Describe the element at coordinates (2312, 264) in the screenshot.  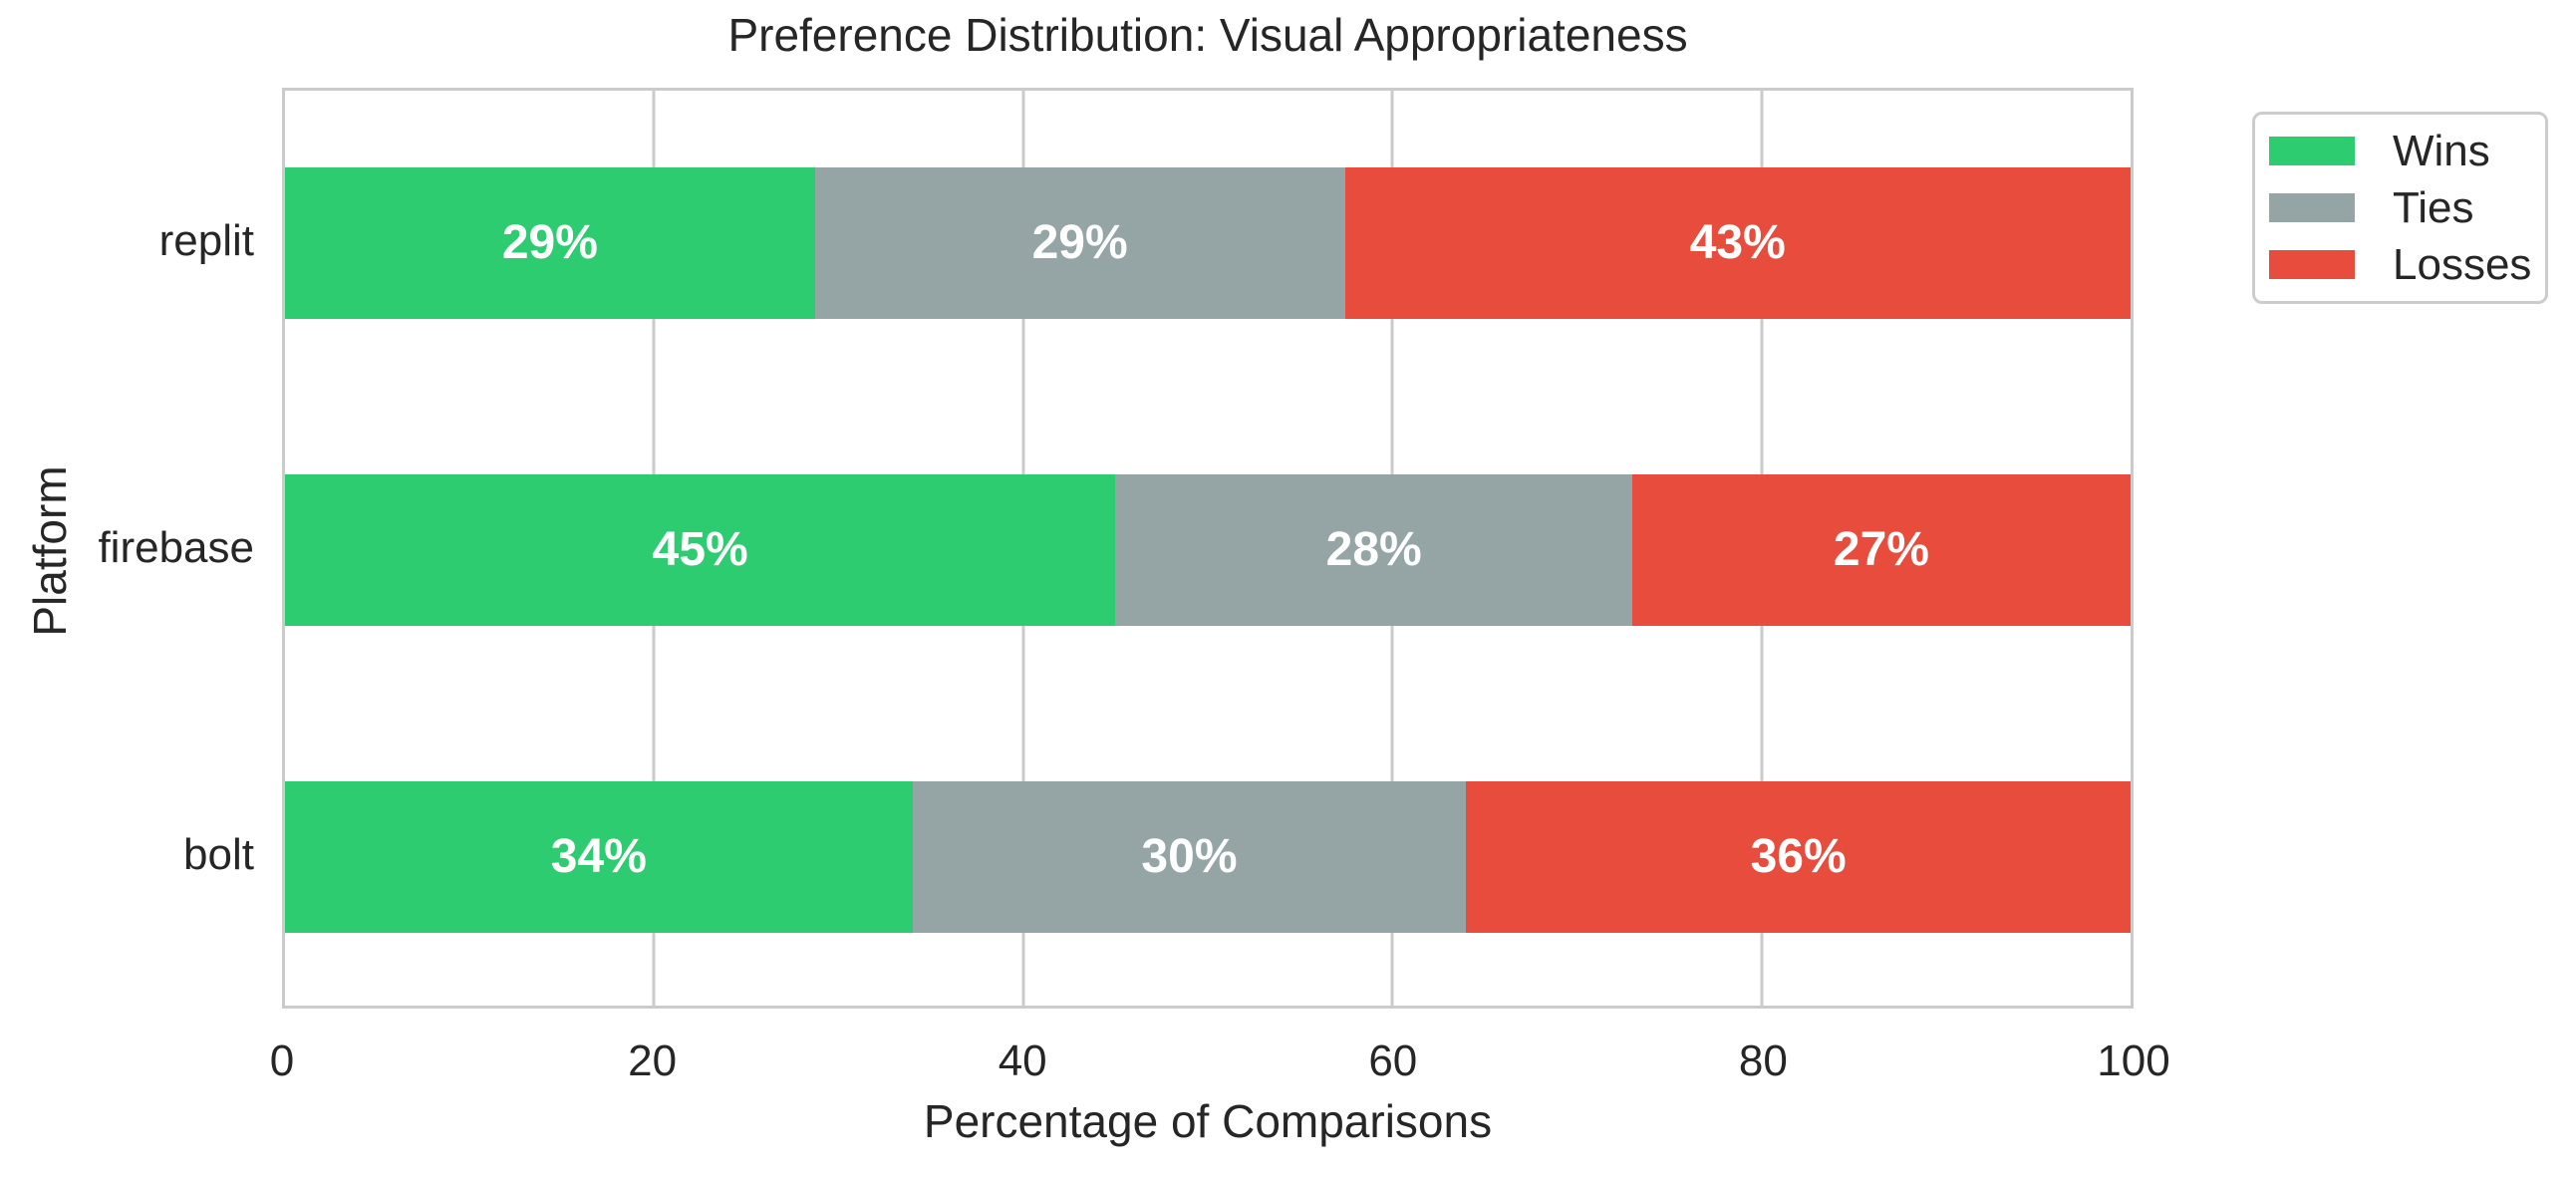
I see `legend-swatch-losses` at that location.